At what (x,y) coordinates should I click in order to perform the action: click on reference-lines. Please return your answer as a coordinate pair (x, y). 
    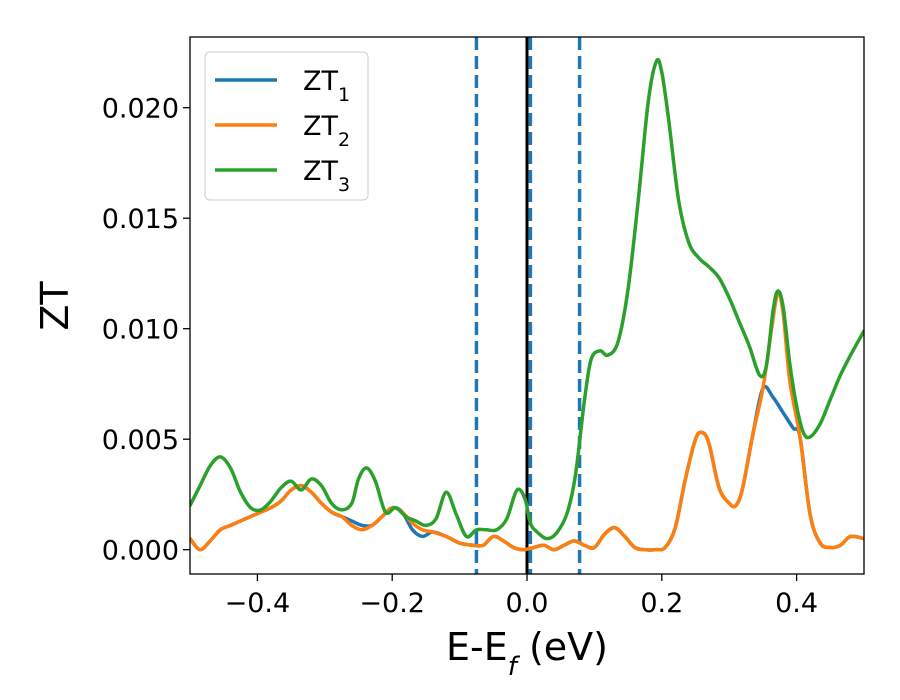
    Looking at the image, I should click on (528, 305).